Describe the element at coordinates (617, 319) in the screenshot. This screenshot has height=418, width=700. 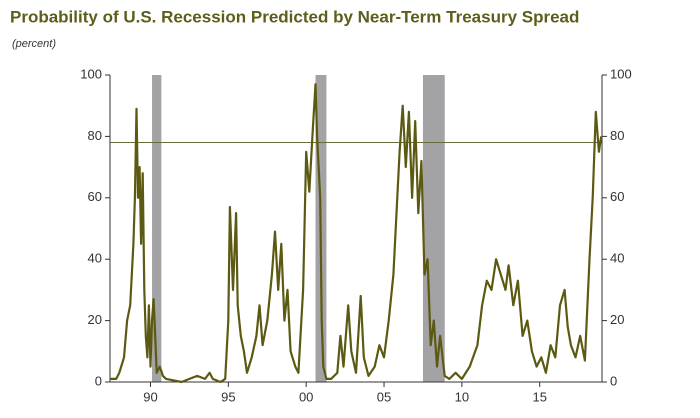
I see `y-tick-label-right: 20` at that location.